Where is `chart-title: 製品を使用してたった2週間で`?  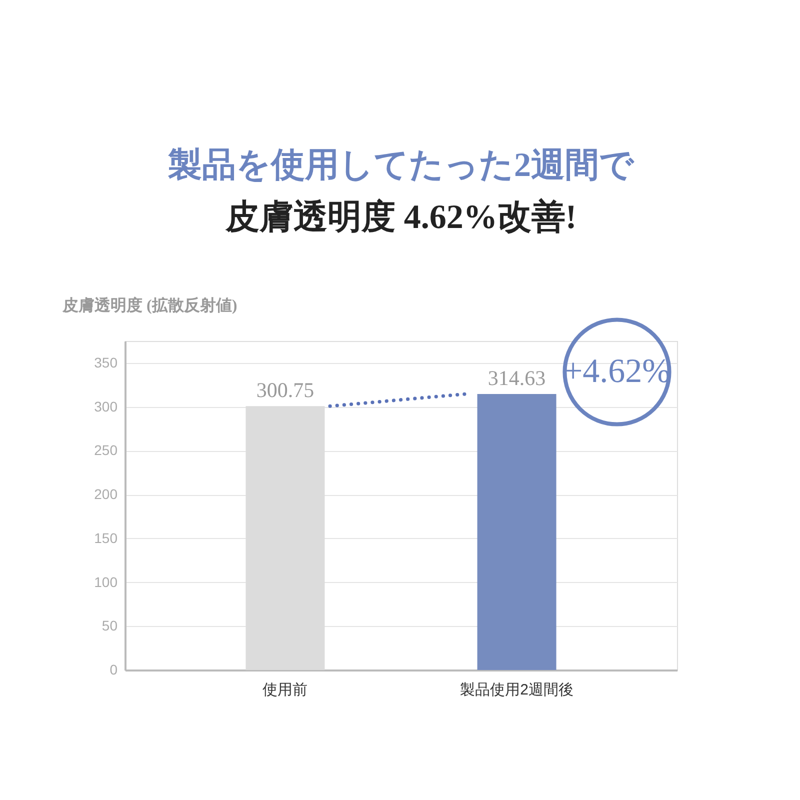 chart-title: 製品を使用してたった2週間で is located at coordinates (401, 165).